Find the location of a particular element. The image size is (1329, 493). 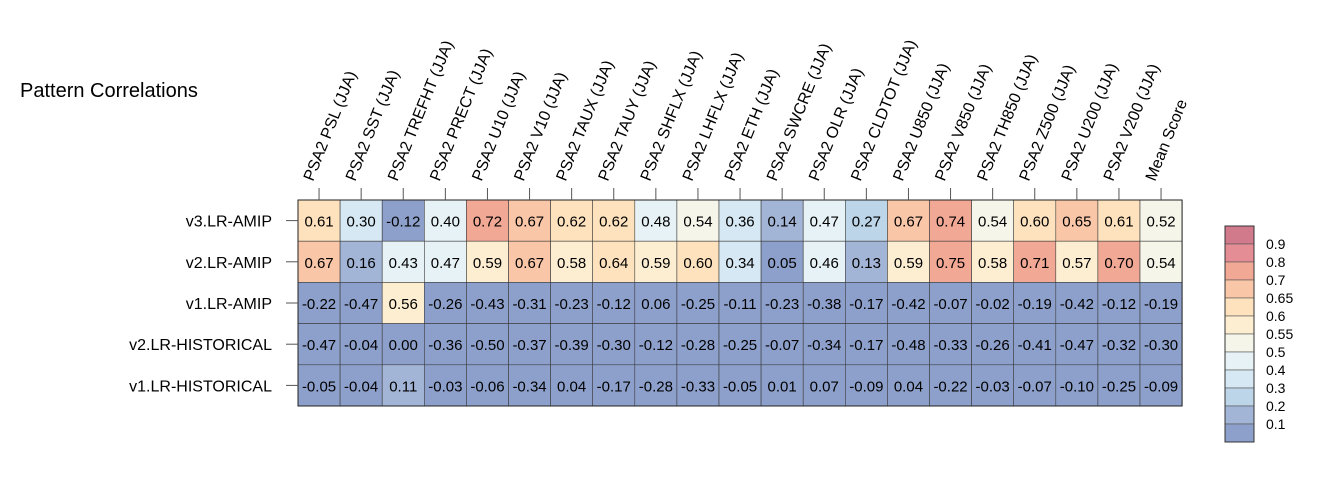

cell-value-label: 0.54 is located at coordinates (1160, 263).